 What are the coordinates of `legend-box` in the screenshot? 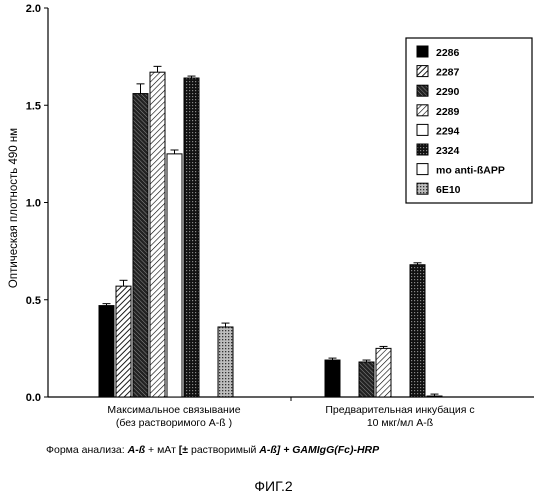 It's located at (469, 120).